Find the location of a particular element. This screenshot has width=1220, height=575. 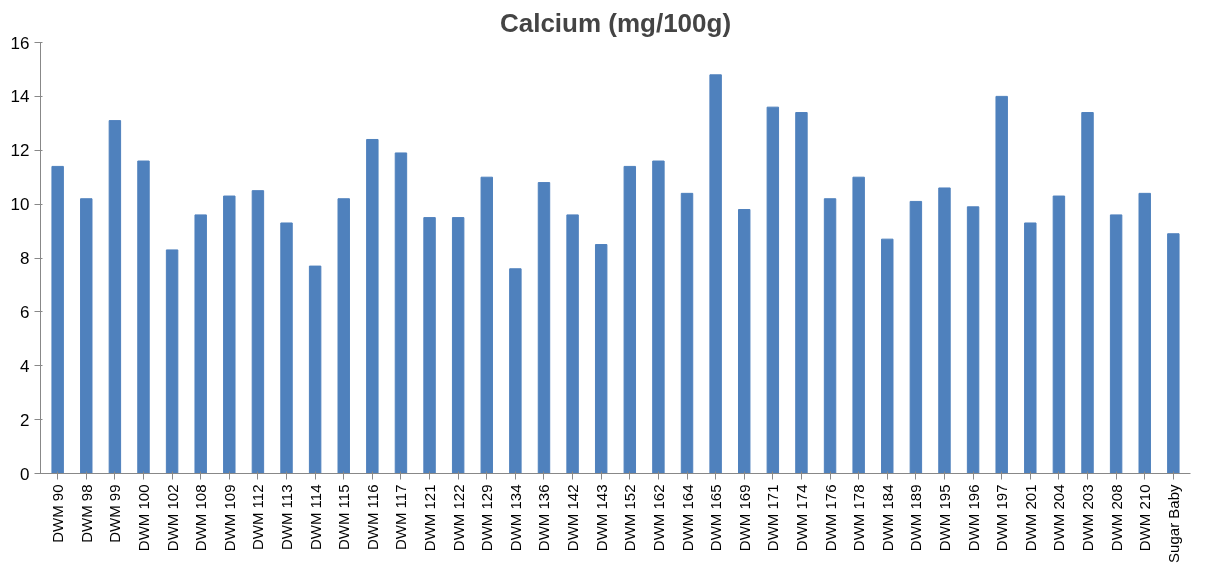

x-tick-label: DWM 169 is located at coordinates (744, 518).